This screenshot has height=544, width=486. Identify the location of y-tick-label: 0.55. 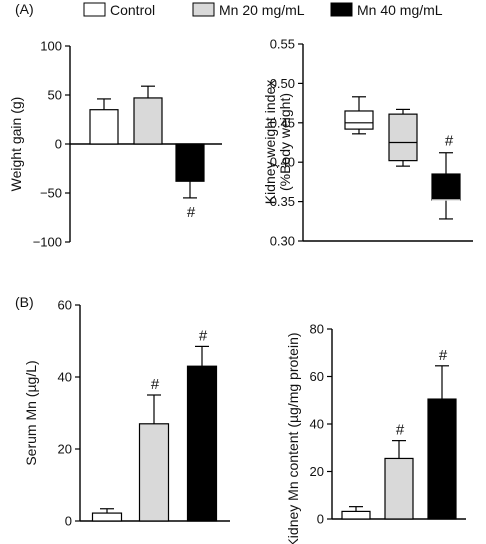
(282, 44).